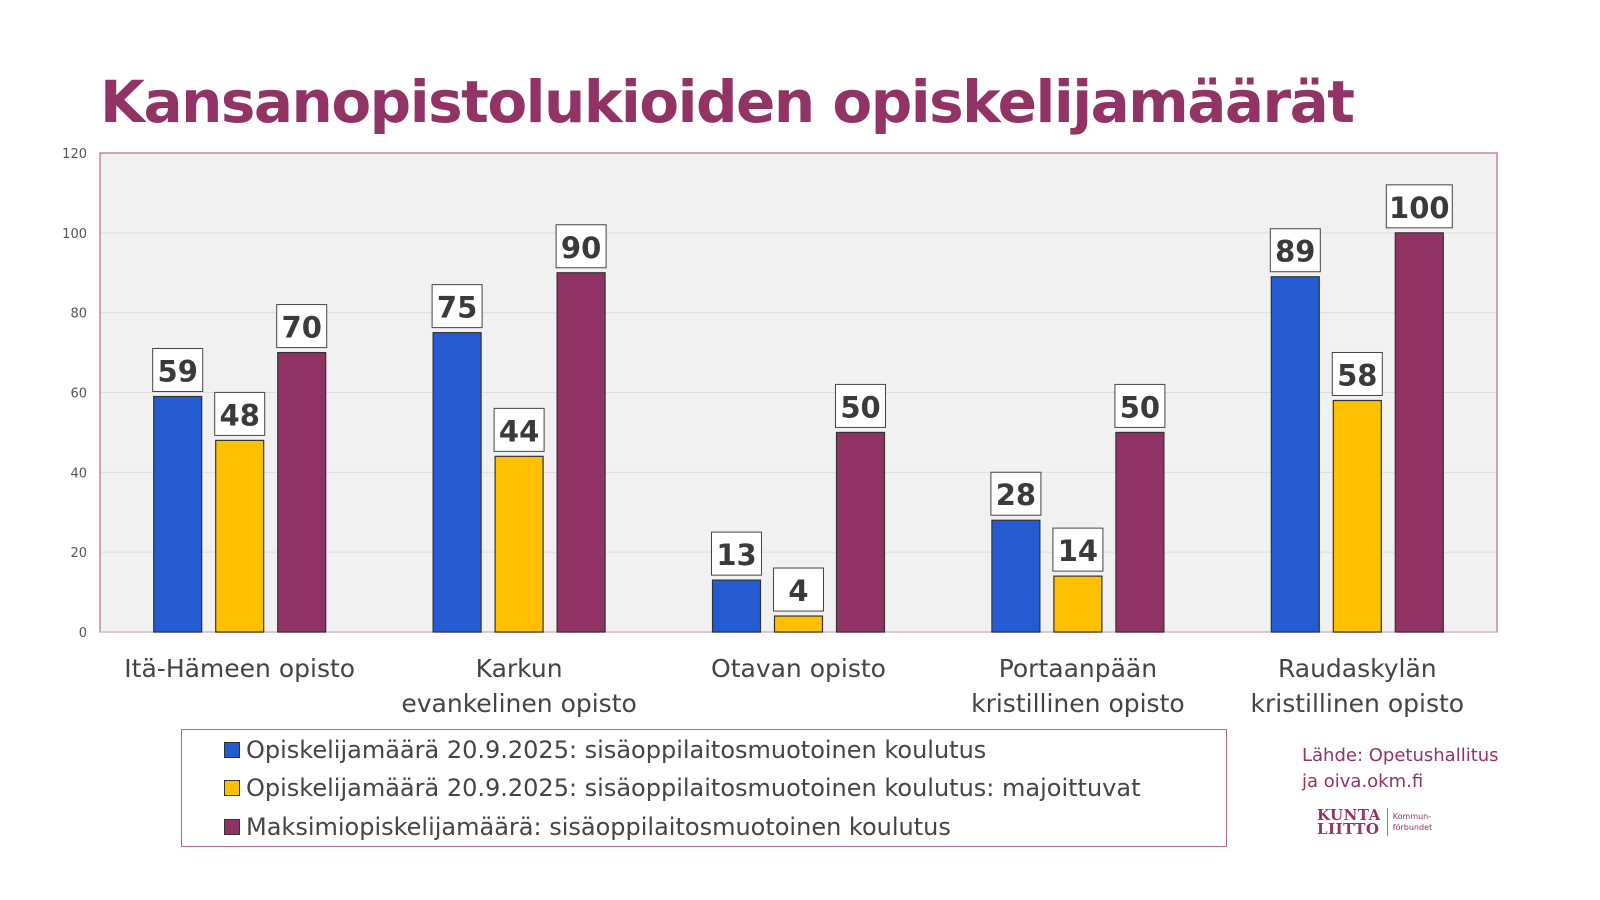 This screenshot has height=900, width=1600. I want to click on x-category-label: Otavan opisto, so click(798, 668).